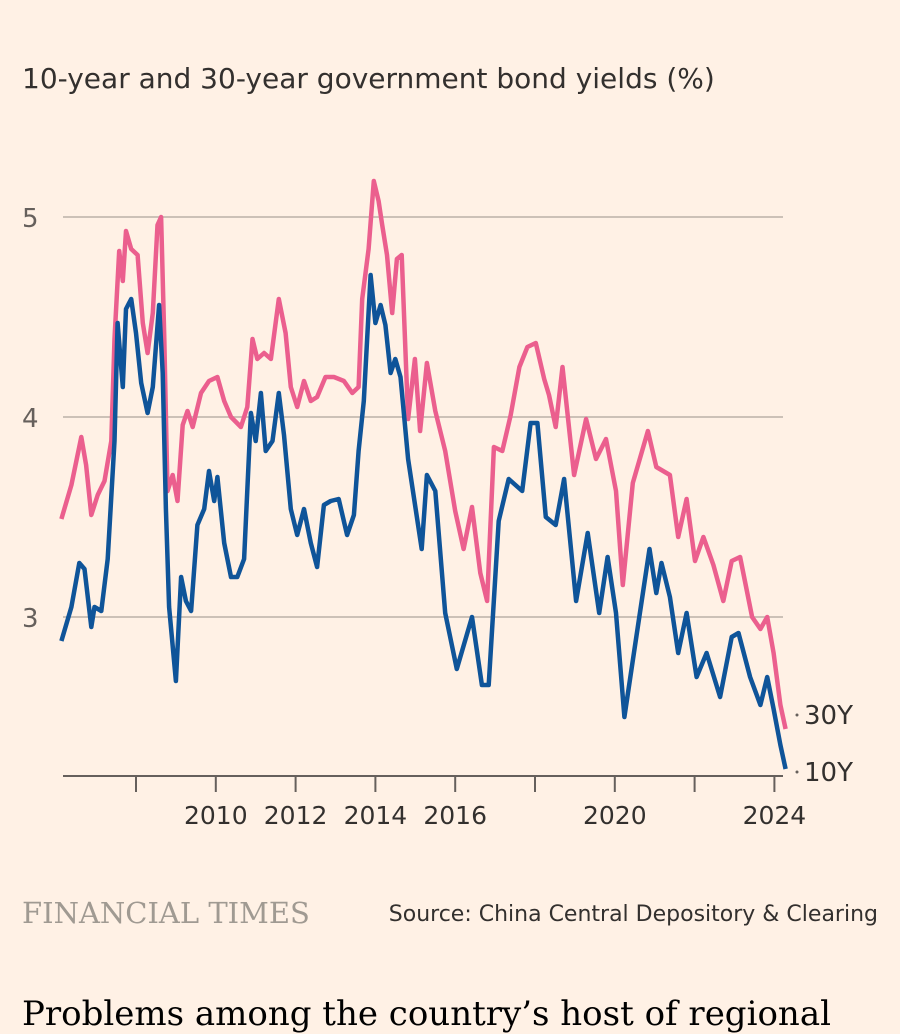 The height and width of the screenshot is (1034, 900). What do you see at coordinates (296, 815) in the screenshot?
I see `x-tick-label: 2012` at bounding box center [296, 815].